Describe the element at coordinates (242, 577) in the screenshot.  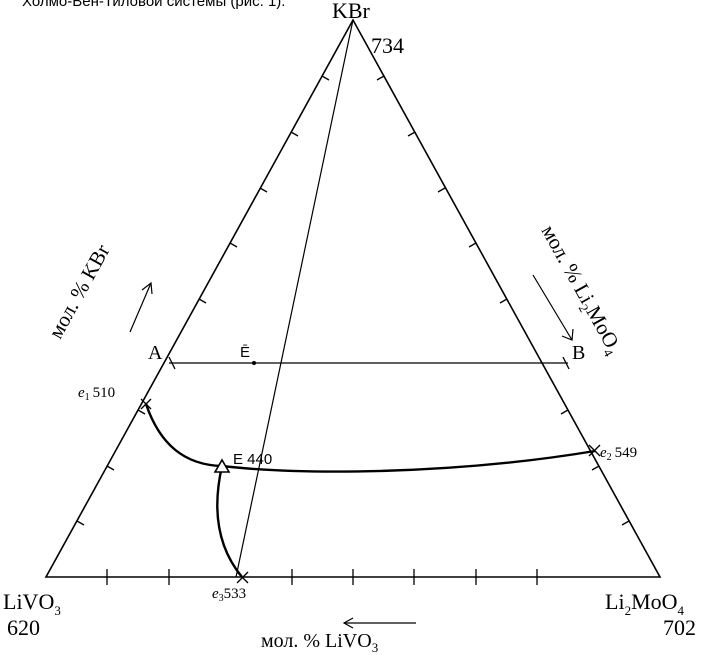
I see `e3-cross-mark` at that location.